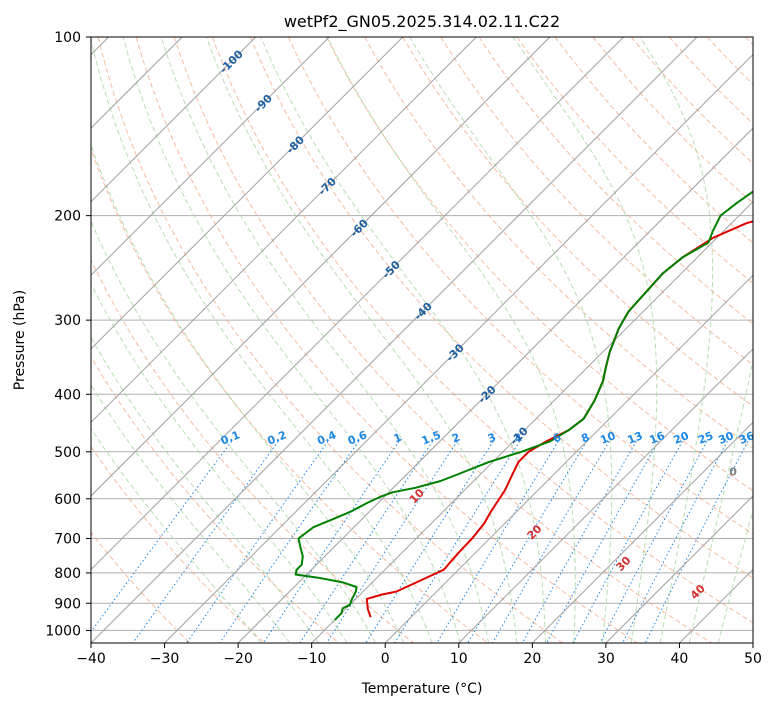 This screenshot has width=775, height=708. I want to click on mixing-ratio-label: 20, so click(681, 438).